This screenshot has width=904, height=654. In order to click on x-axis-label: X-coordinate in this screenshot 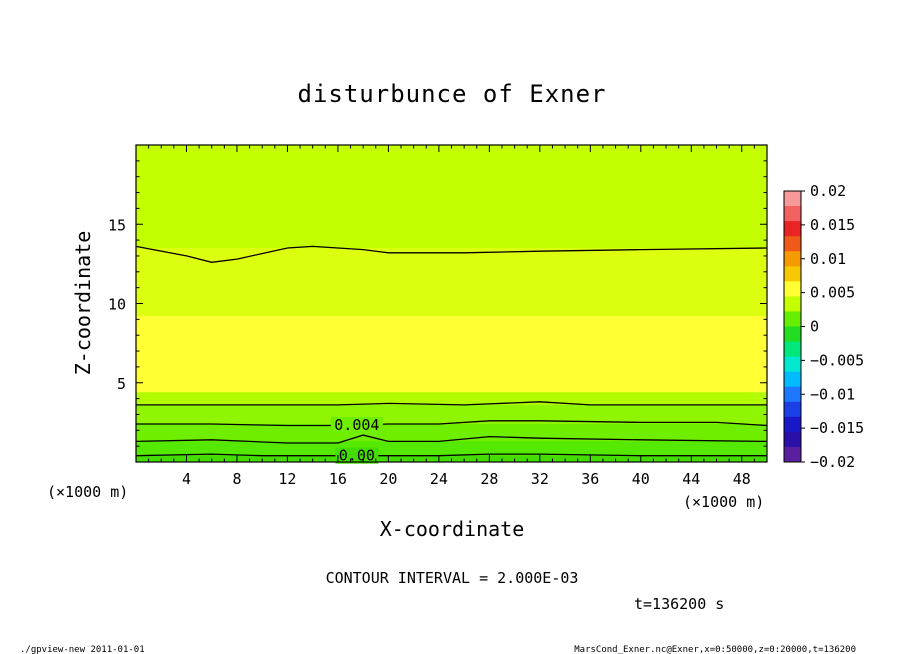, I will do `click(452, 529)`.